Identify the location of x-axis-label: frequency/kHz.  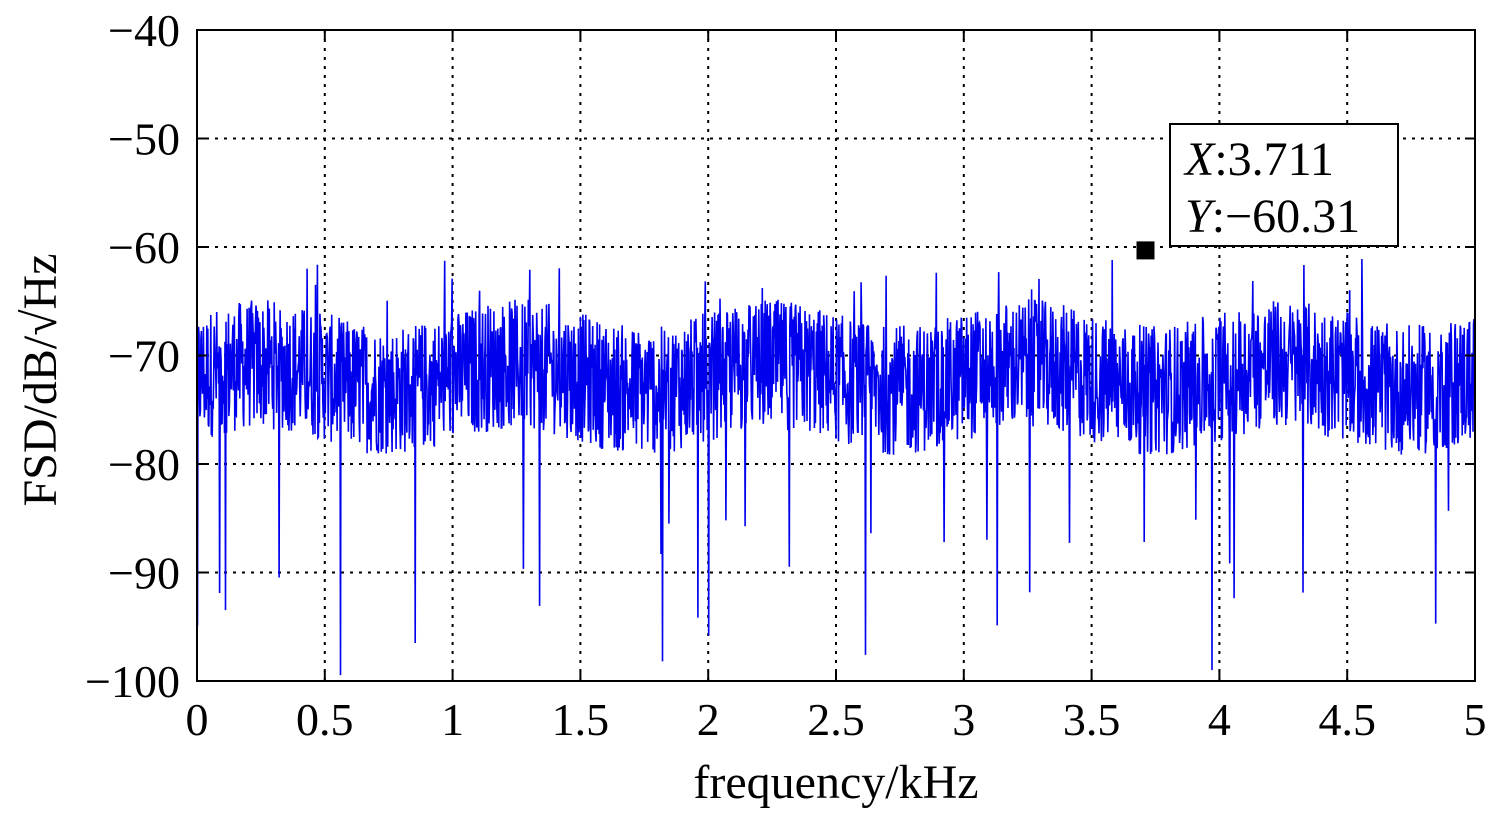
(835, 782).